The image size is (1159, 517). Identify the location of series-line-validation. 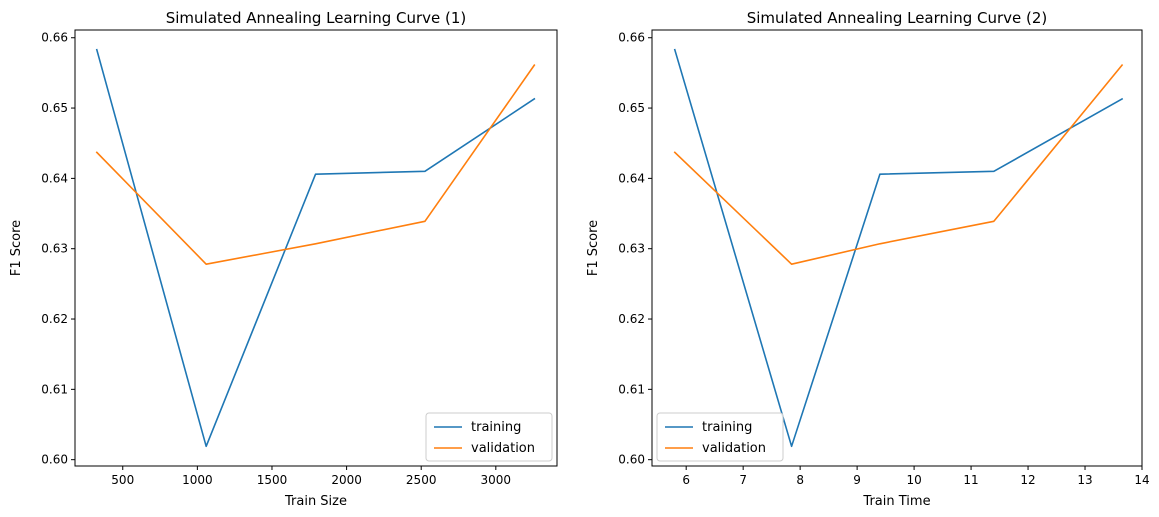
(315, 164).